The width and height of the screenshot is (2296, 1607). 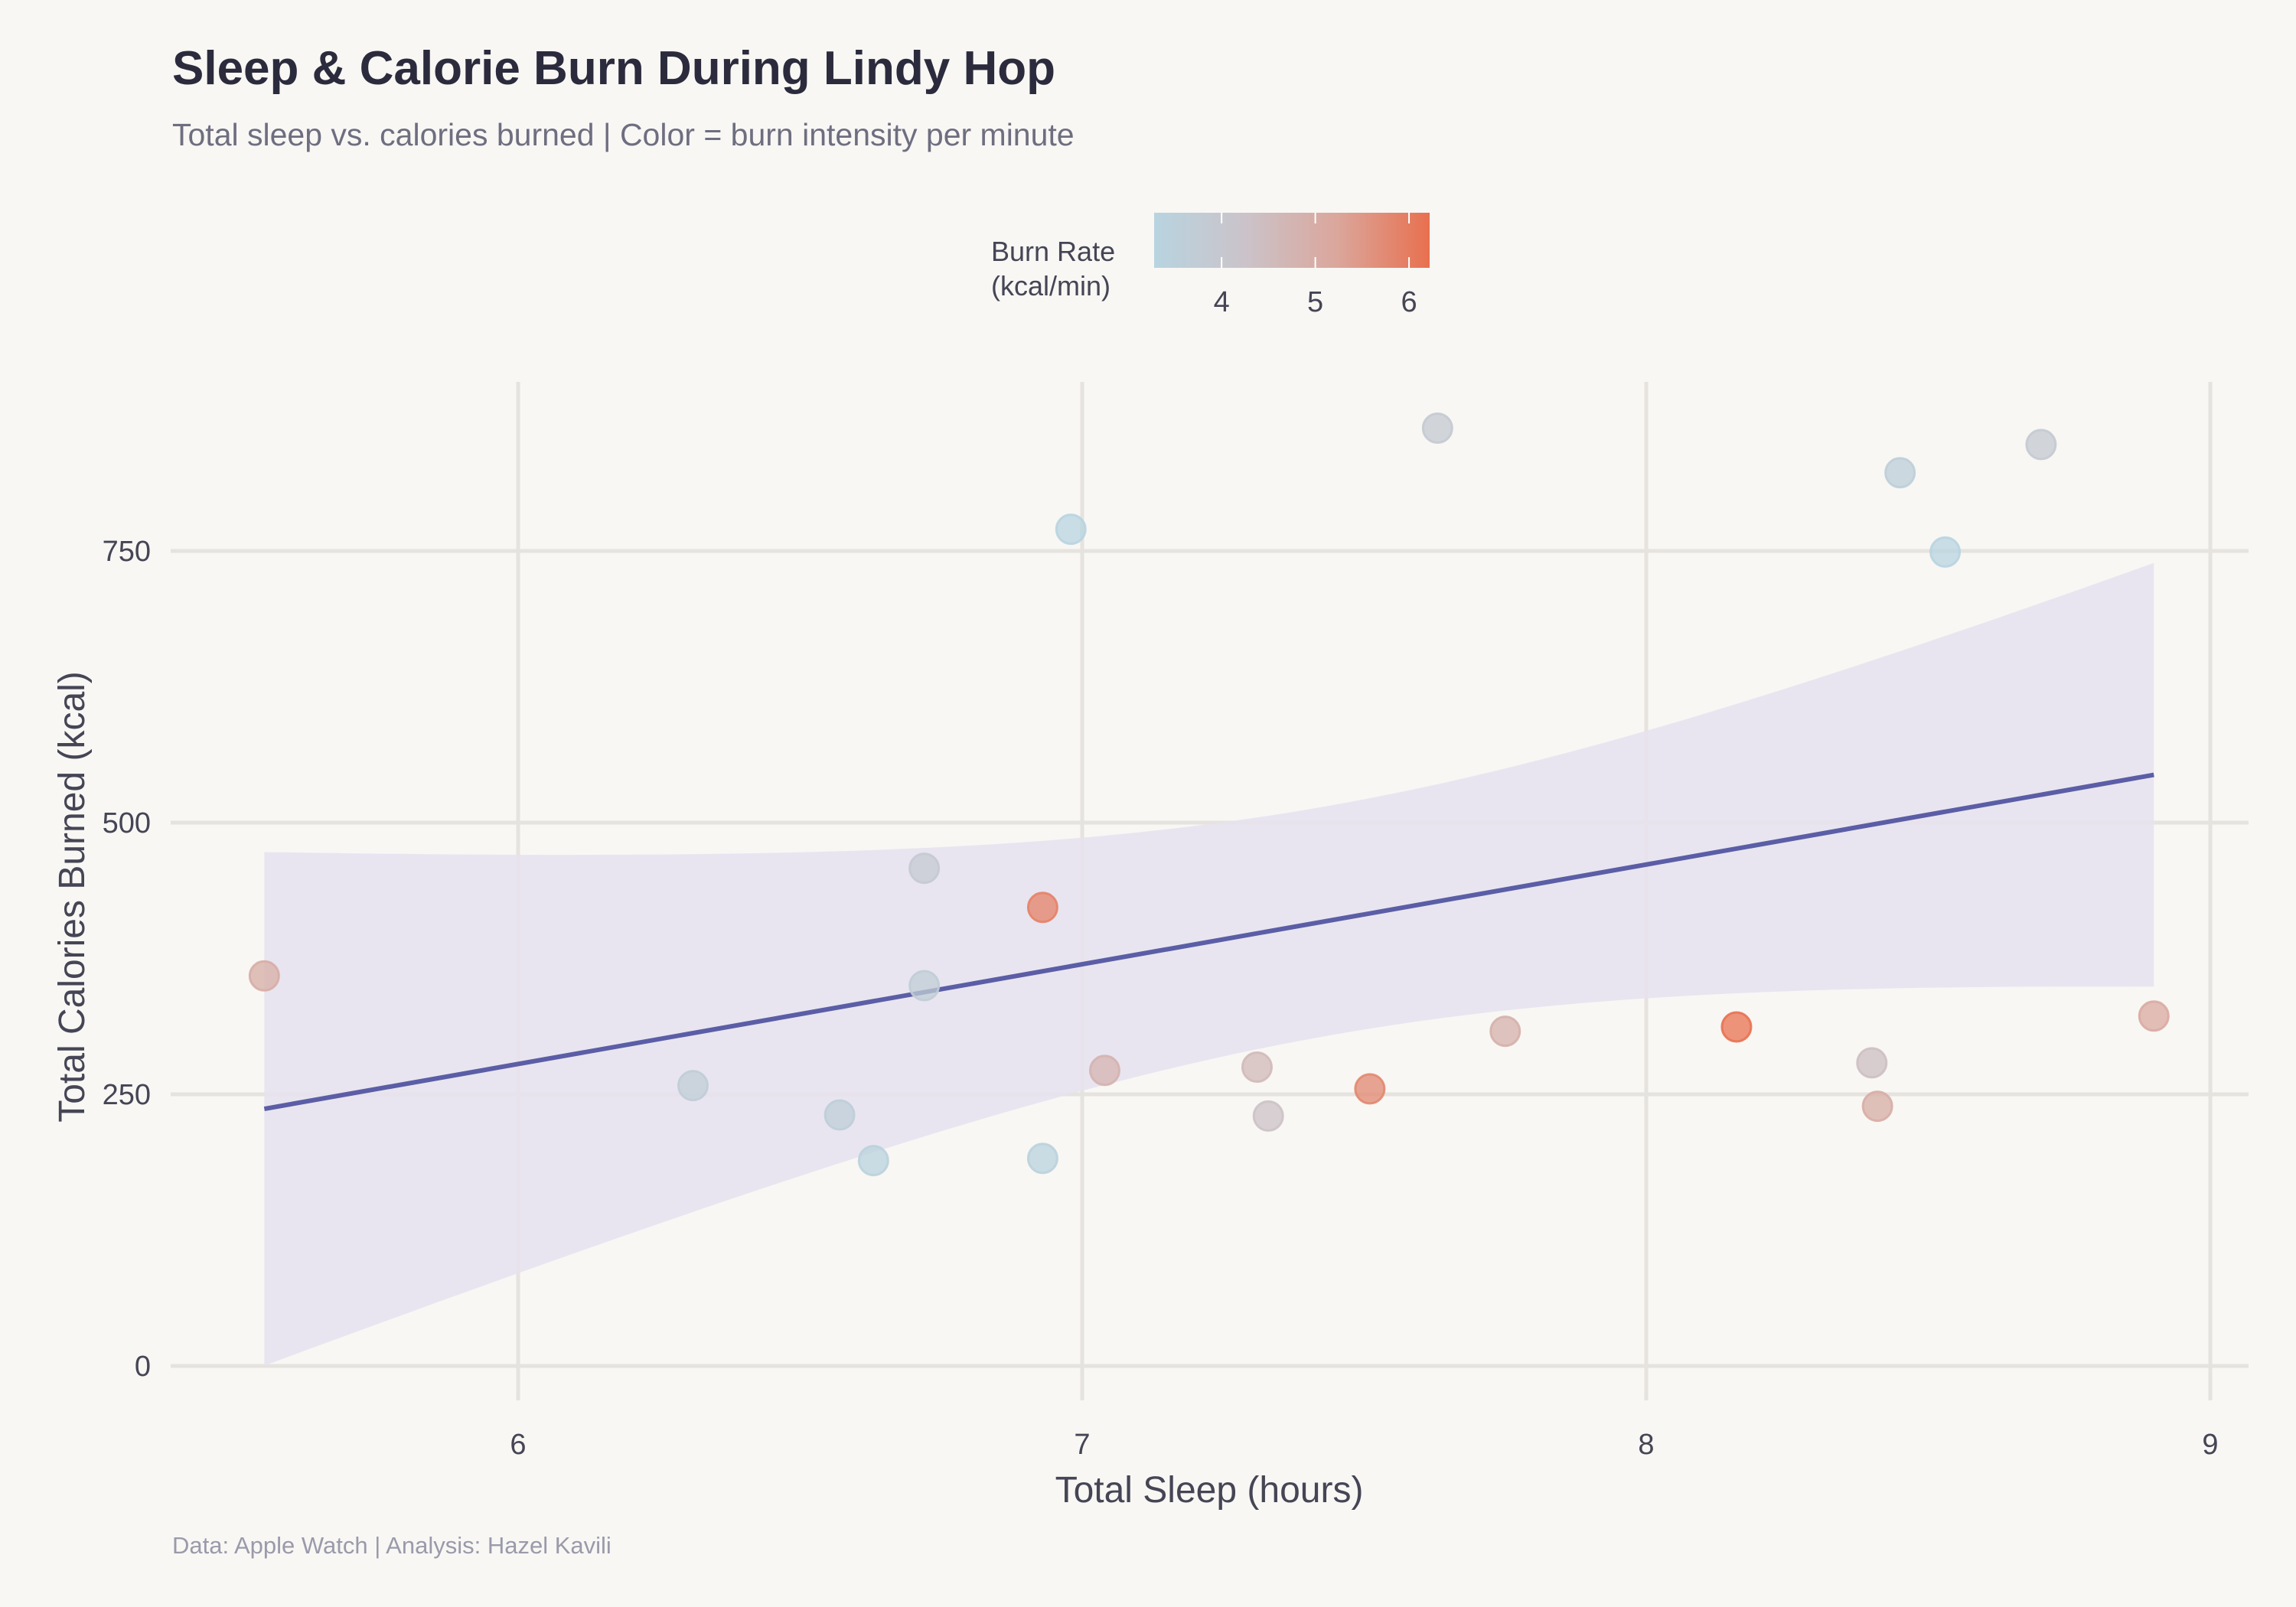 What do you see at coordinates (1082, 1445) in the screenshot?
I see `x-tick-label: 7` at bounding box center [1082, 1445].